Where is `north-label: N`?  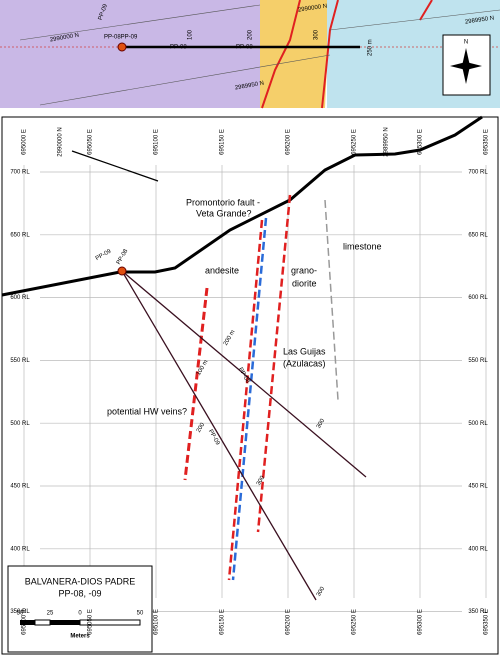 north-label: N is located at coordinates (466, 43).